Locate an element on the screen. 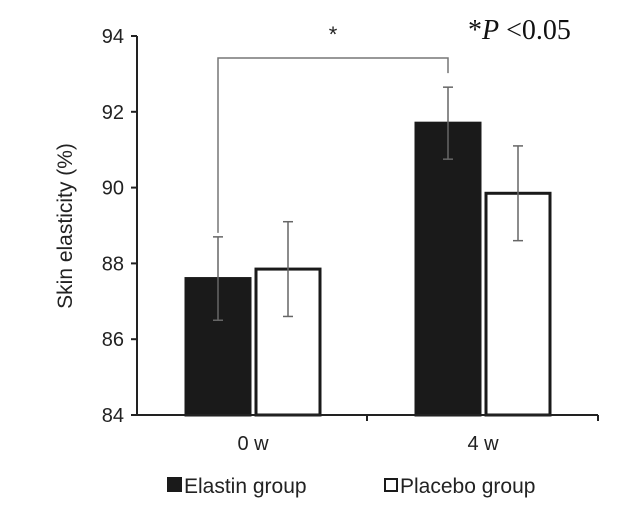  y-tick-label: 92 is located at coordinates (113, 113).